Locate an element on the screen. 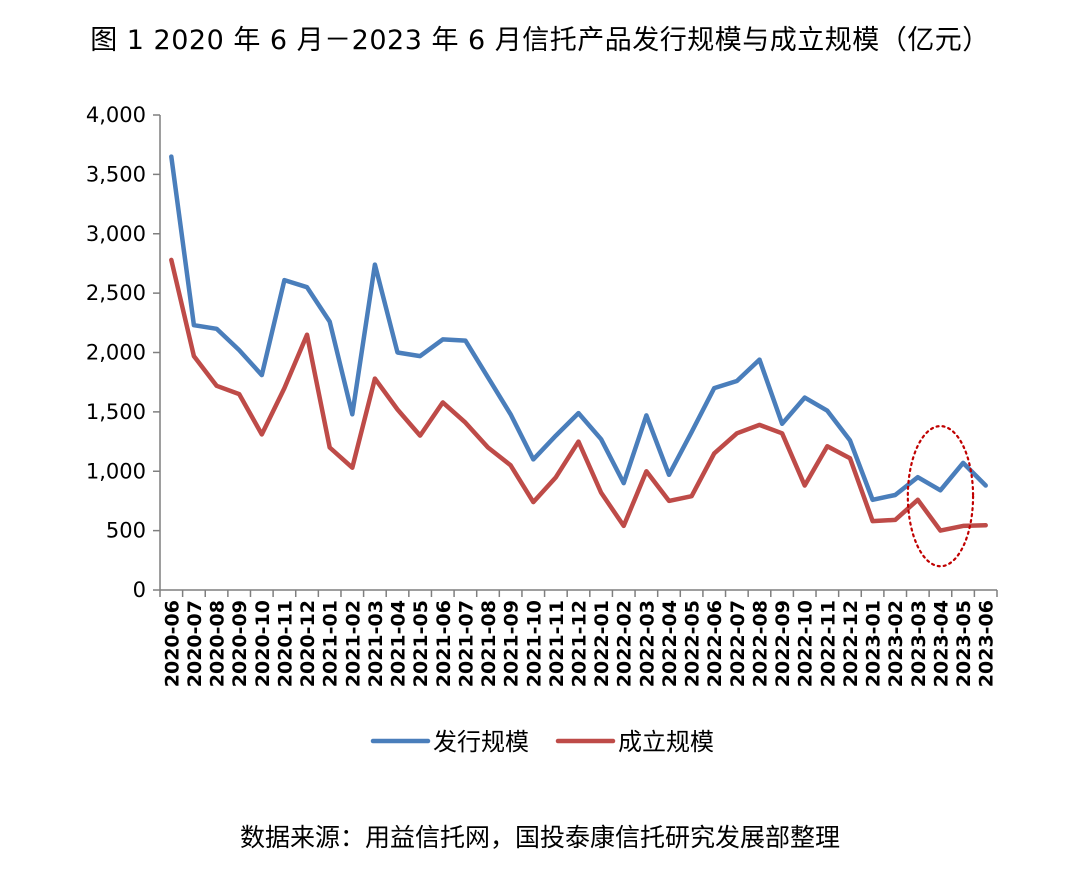 This screenshot has width=1080, height=877. x-tick-label: 2020-11 is located at coordinates (285, 643).